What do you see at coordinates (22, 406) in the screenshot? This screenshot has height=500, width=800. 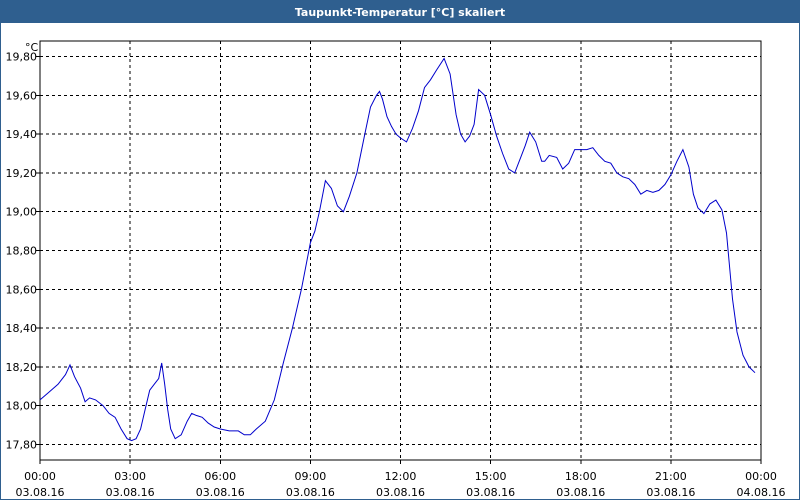 I see `y-tick-label: 18,00` at bounding box center [22, 406].